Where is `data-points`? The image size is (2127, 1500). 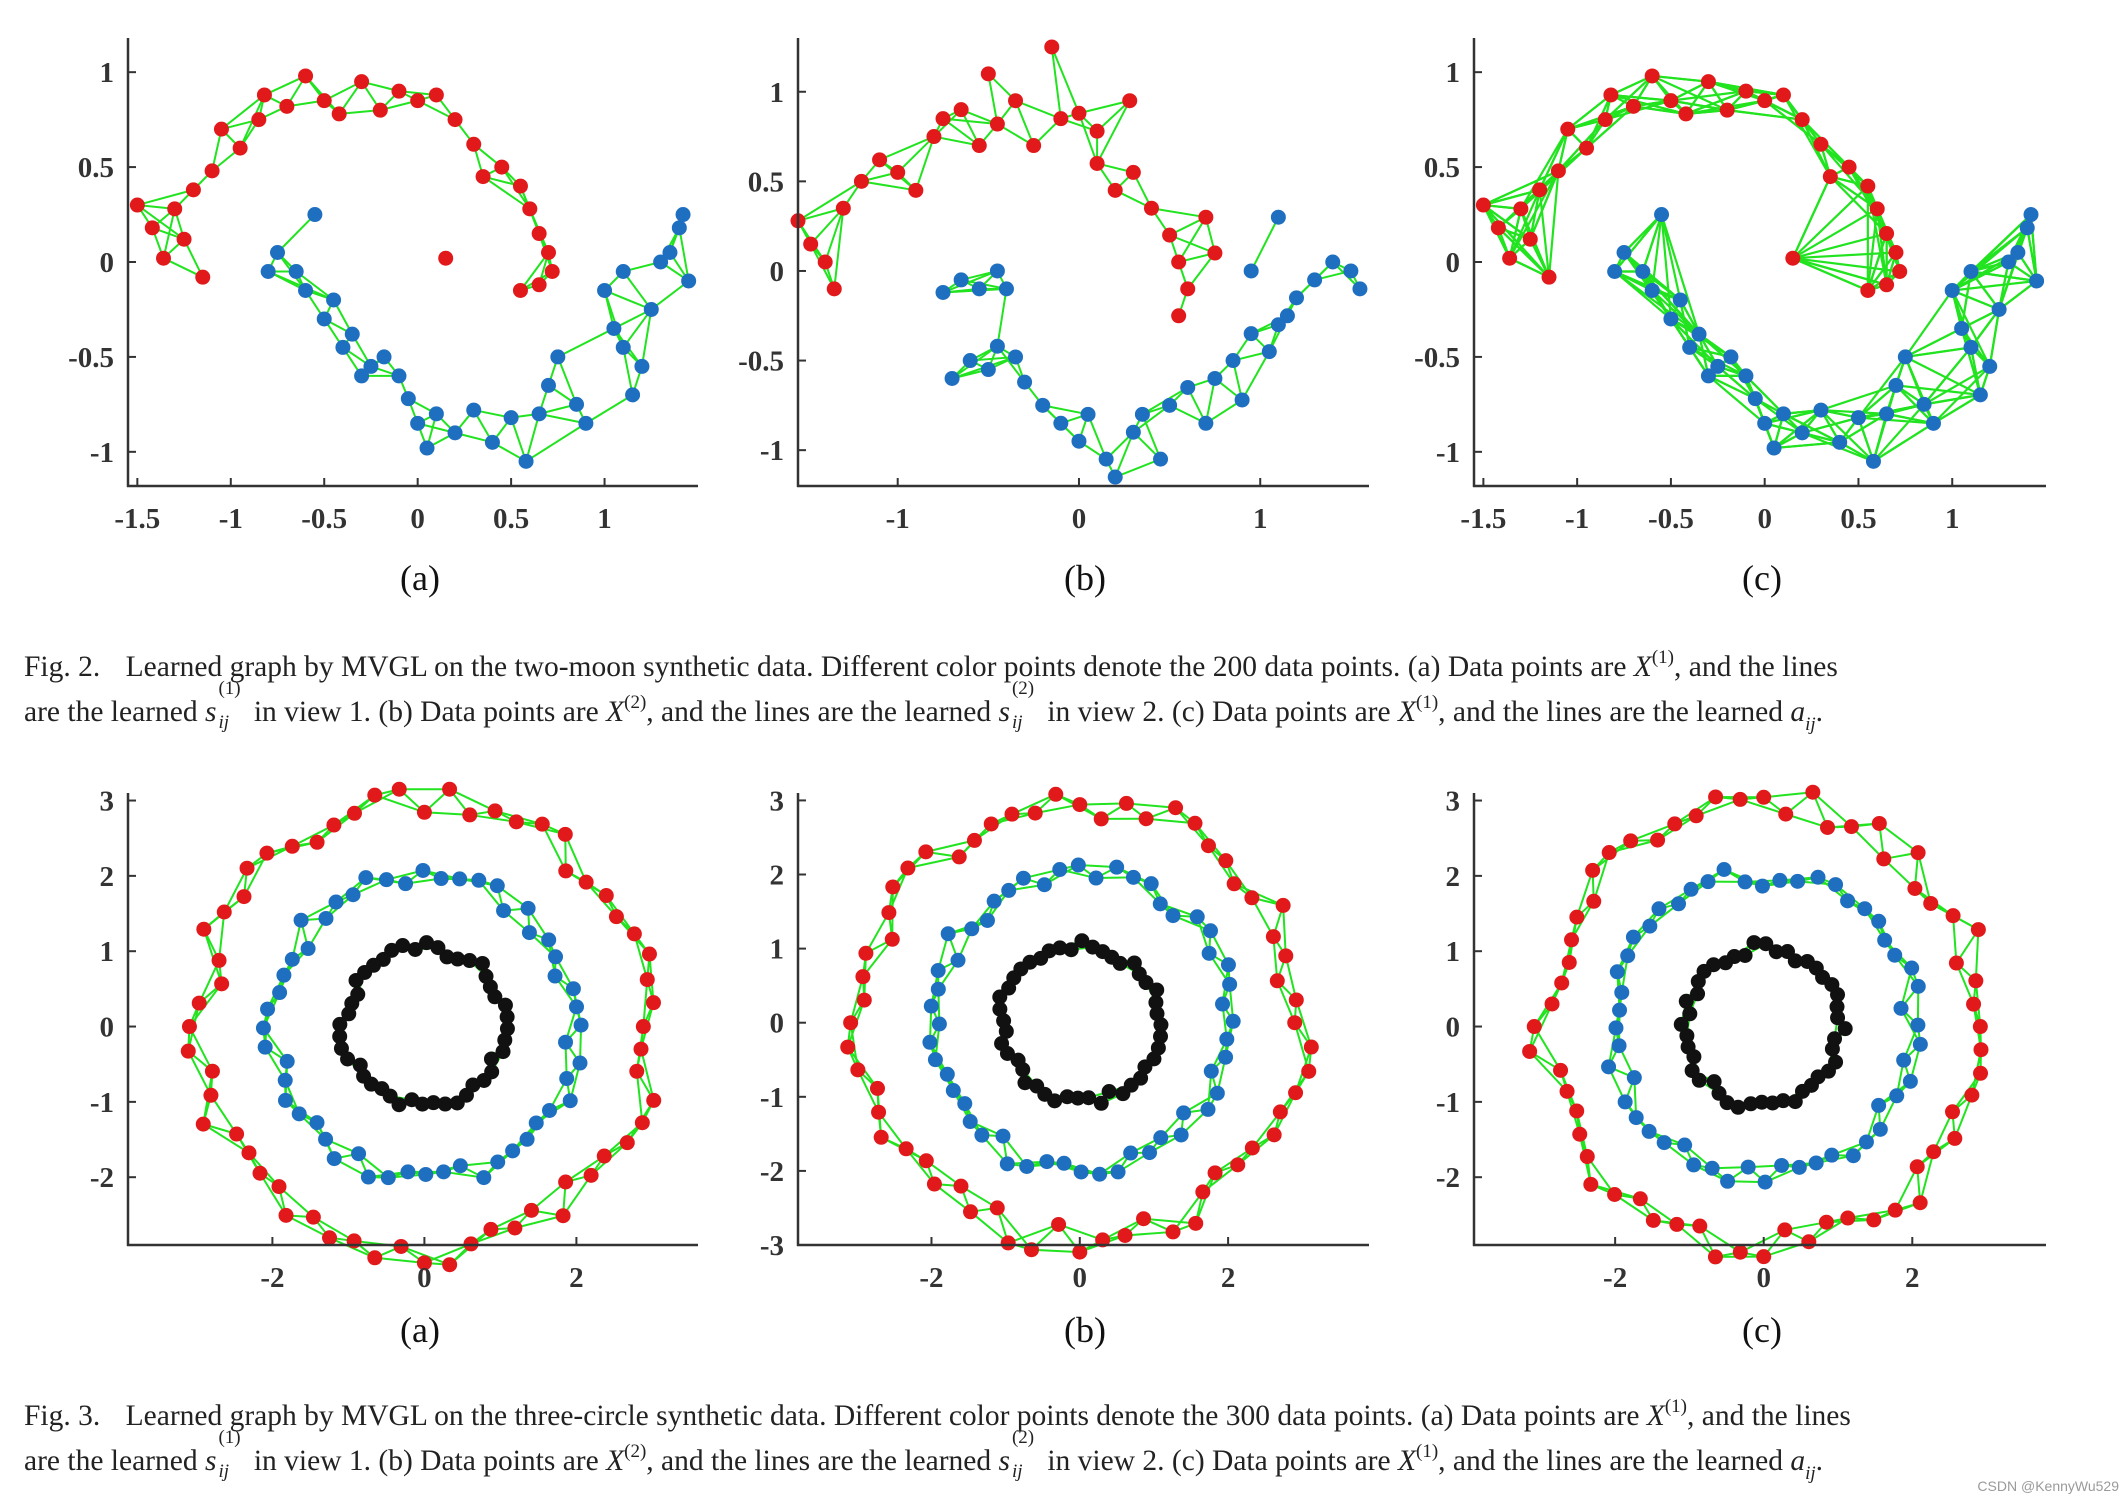 data-points is located at coordinates (1079, 1023).